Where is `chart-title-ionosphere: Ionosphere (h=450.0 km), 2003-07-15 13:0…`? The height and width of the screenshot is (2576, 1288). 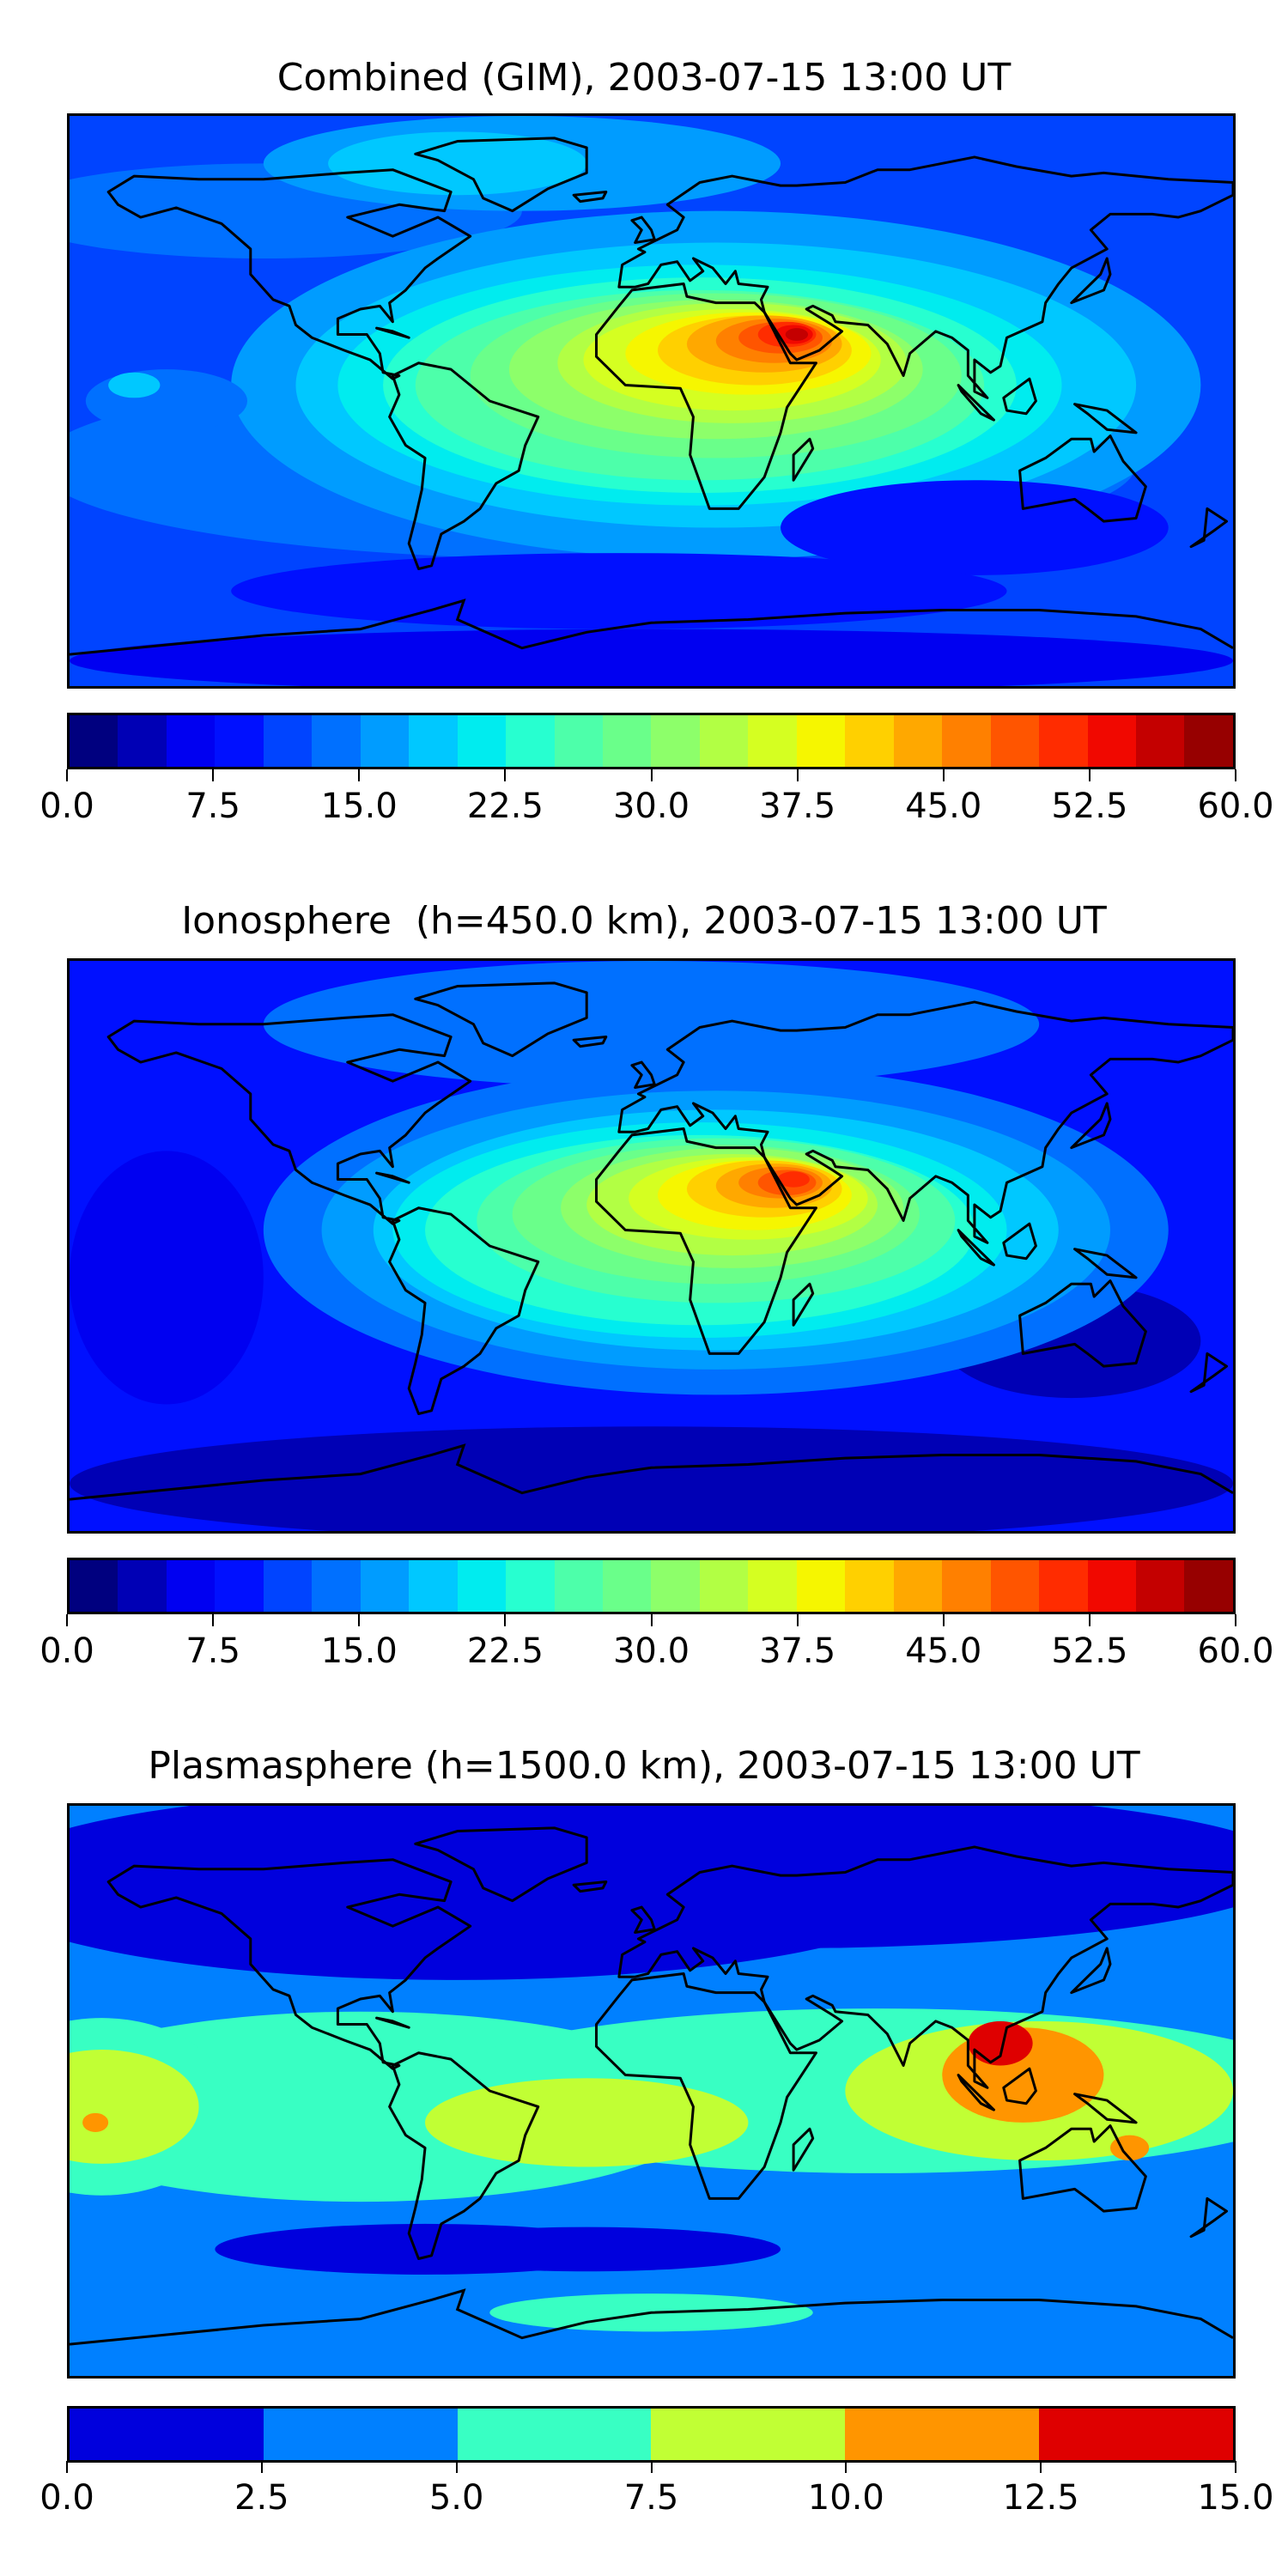
chart-title-ionosphere: Ionosphere (h=450.0 km), 2003-07-15 13:0… is located at coordinates (644, 921).